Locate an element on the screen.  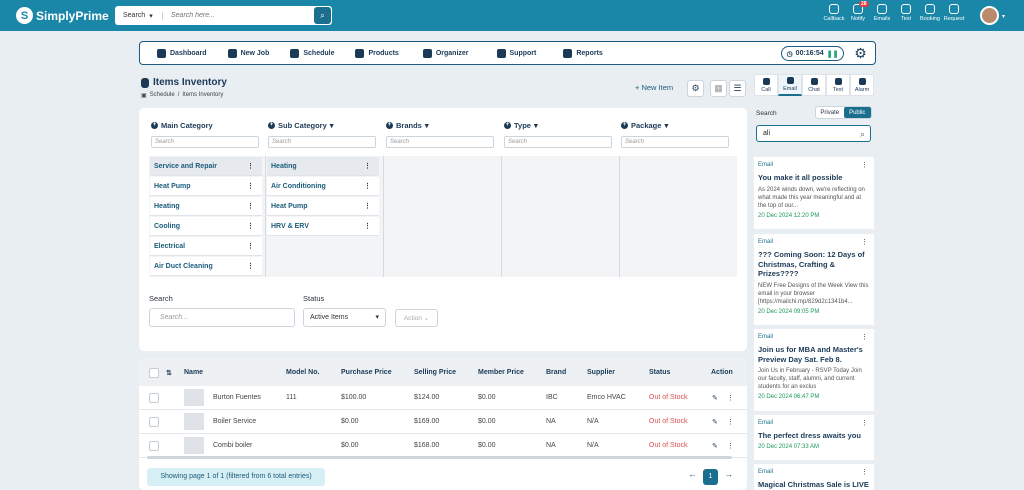
sub-category-search: Search is located at coordinates (322, 142).